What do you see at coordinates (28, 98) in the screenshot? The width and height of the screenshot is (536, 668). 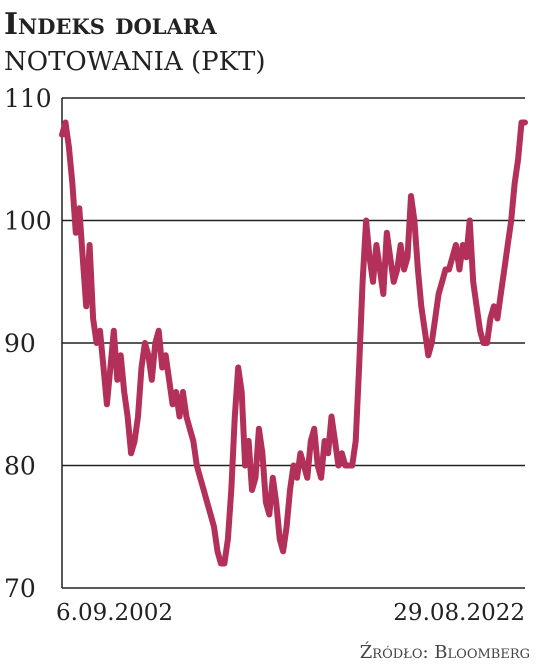 I see `y-tick-label: 110` at bounding box center [28, 98].